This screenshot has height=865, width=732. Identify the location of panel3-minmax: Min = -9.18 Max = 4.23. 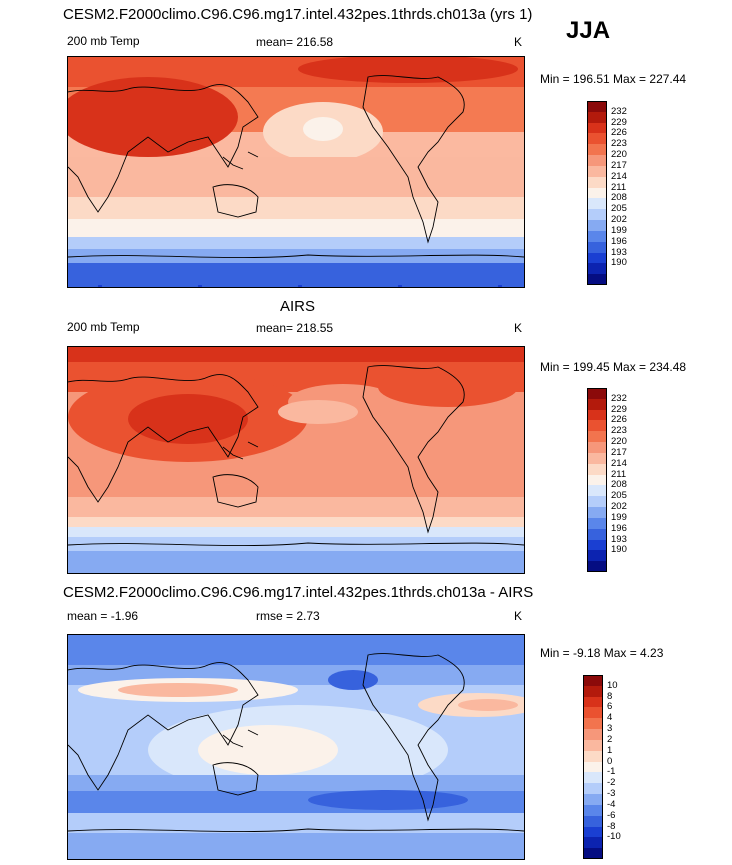
(602, 653).